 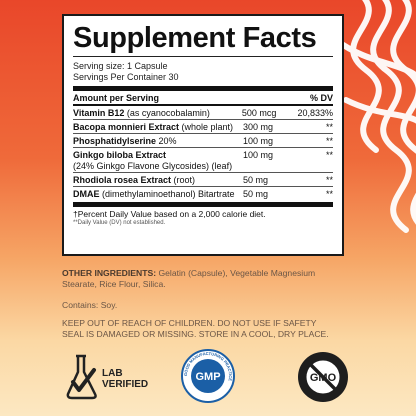 What do you see at coordinates (167, 113) in the screenshot?
I see `ingredient-name-detail: (as cyanocobalamin)` at bounding box center [167, 113].